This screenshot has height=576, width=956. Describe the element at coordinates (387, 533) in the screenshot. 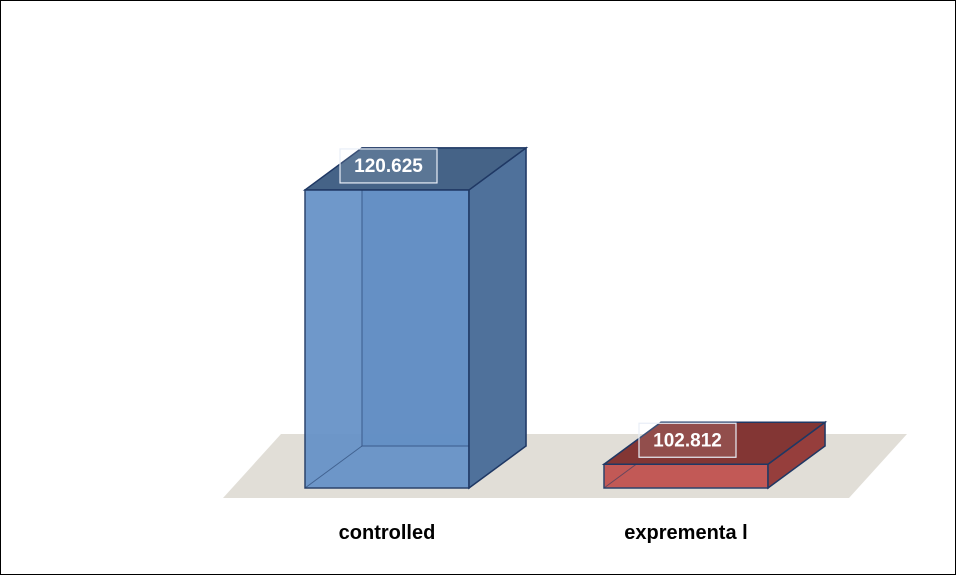

I see `category-label-controlled: controlled` at that location.